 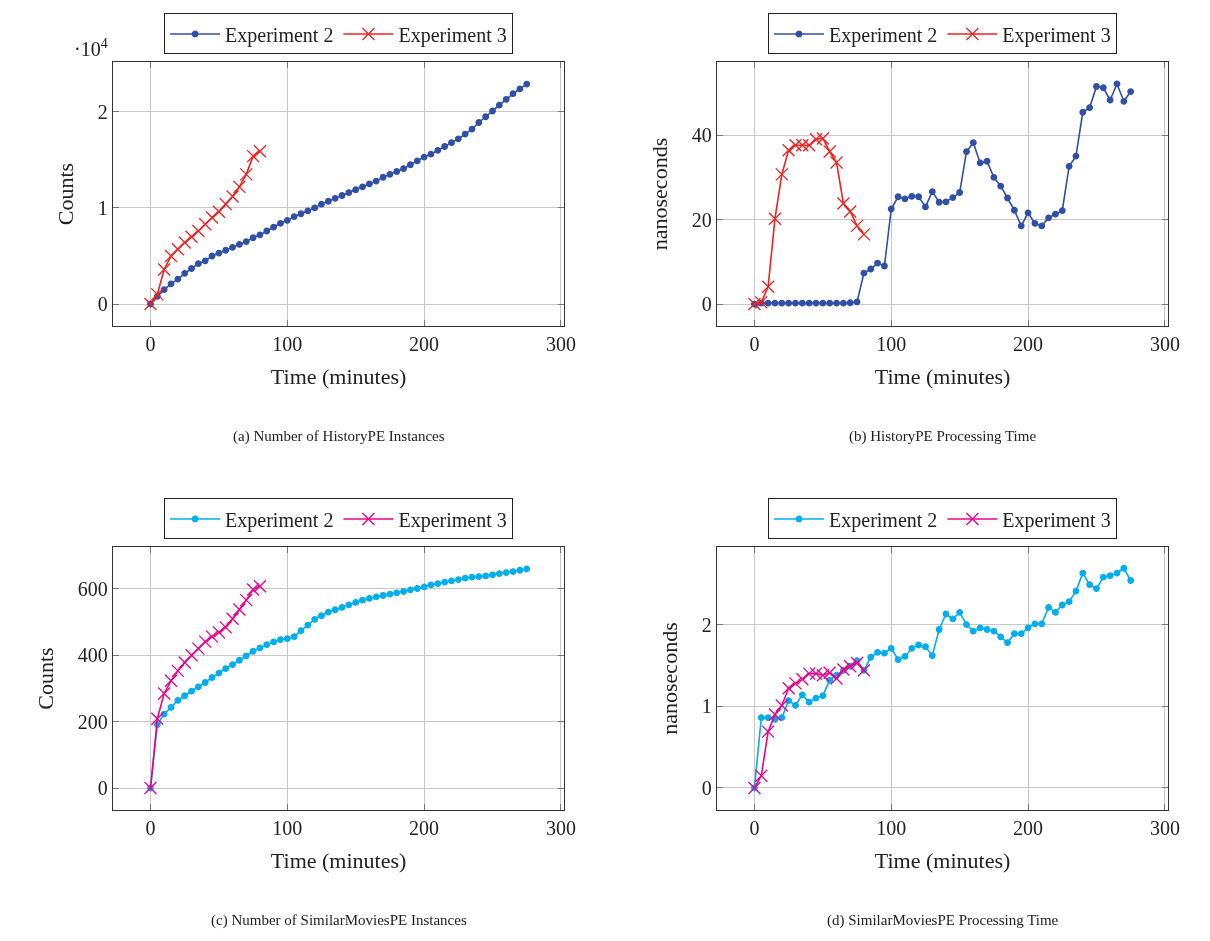 I want to click on y-axis-title: Counts, so click(x=65, y=194).